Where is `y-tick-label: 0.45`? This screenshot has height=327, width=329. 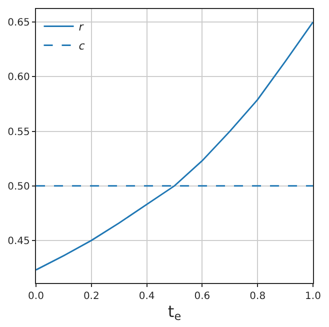
y-tick-label: 0.45 is located at coordinates (19, 241).